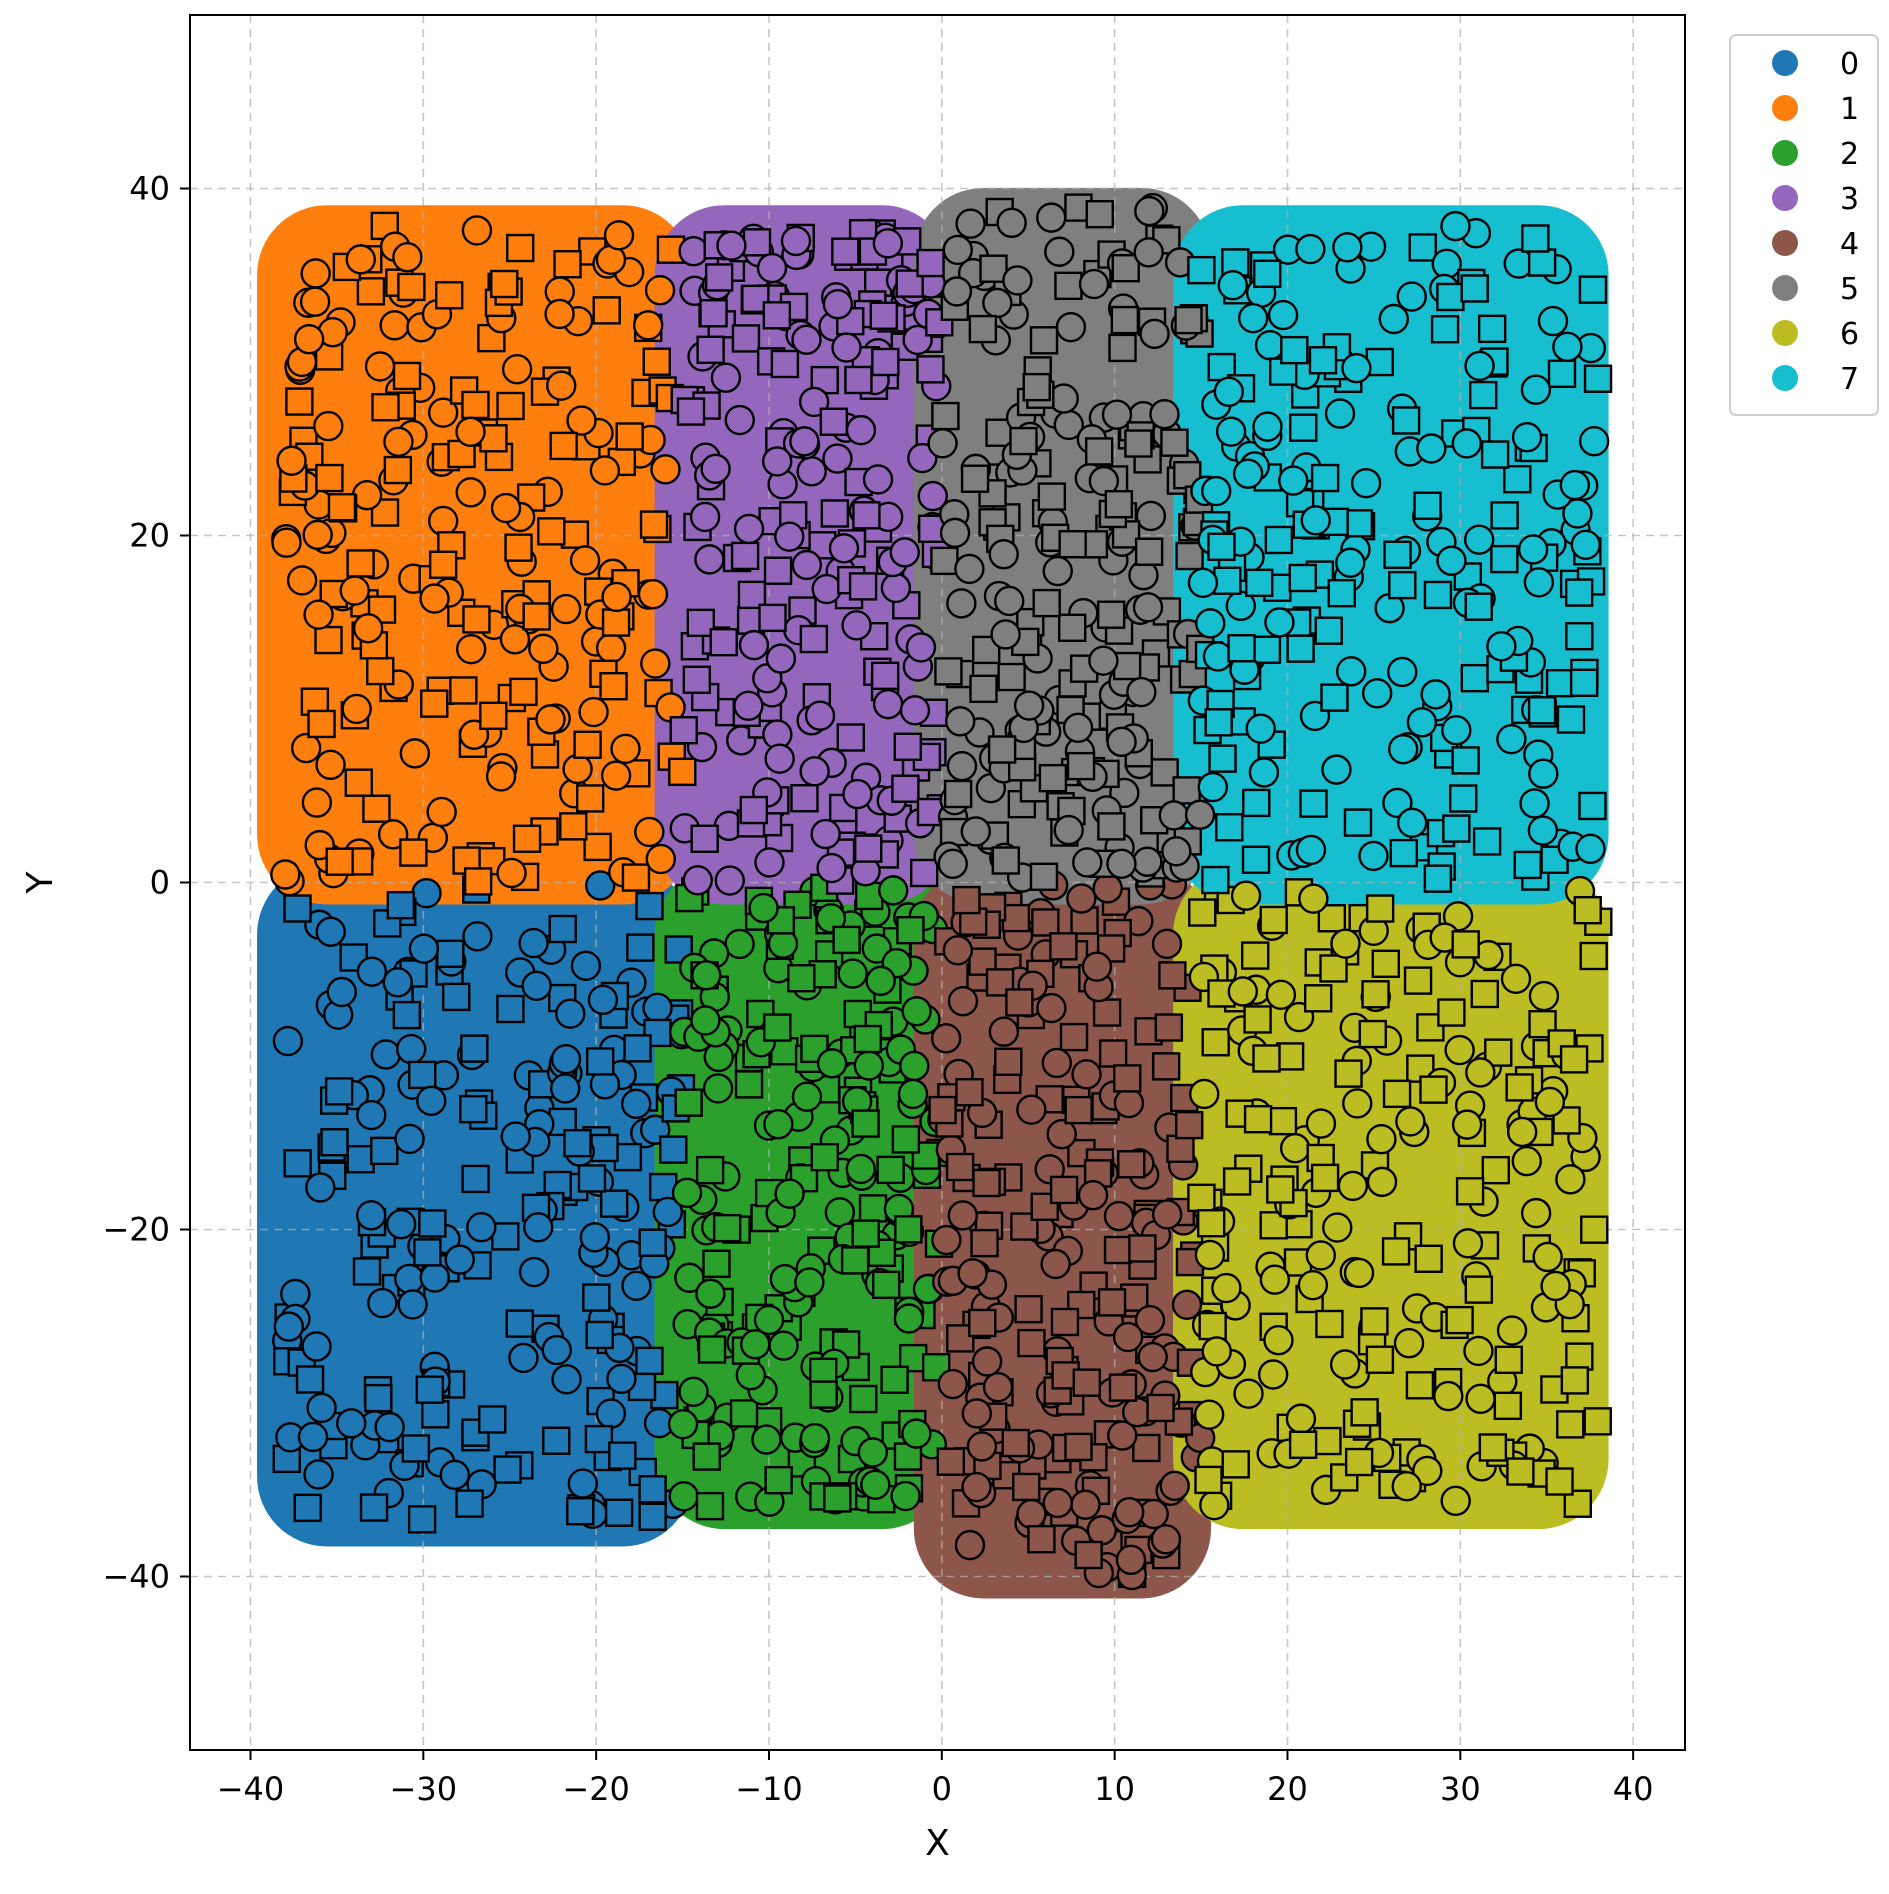  Describe the element at coordinates (160, 883) in the screenshot. I see `y-tick-label: 0` at that location.